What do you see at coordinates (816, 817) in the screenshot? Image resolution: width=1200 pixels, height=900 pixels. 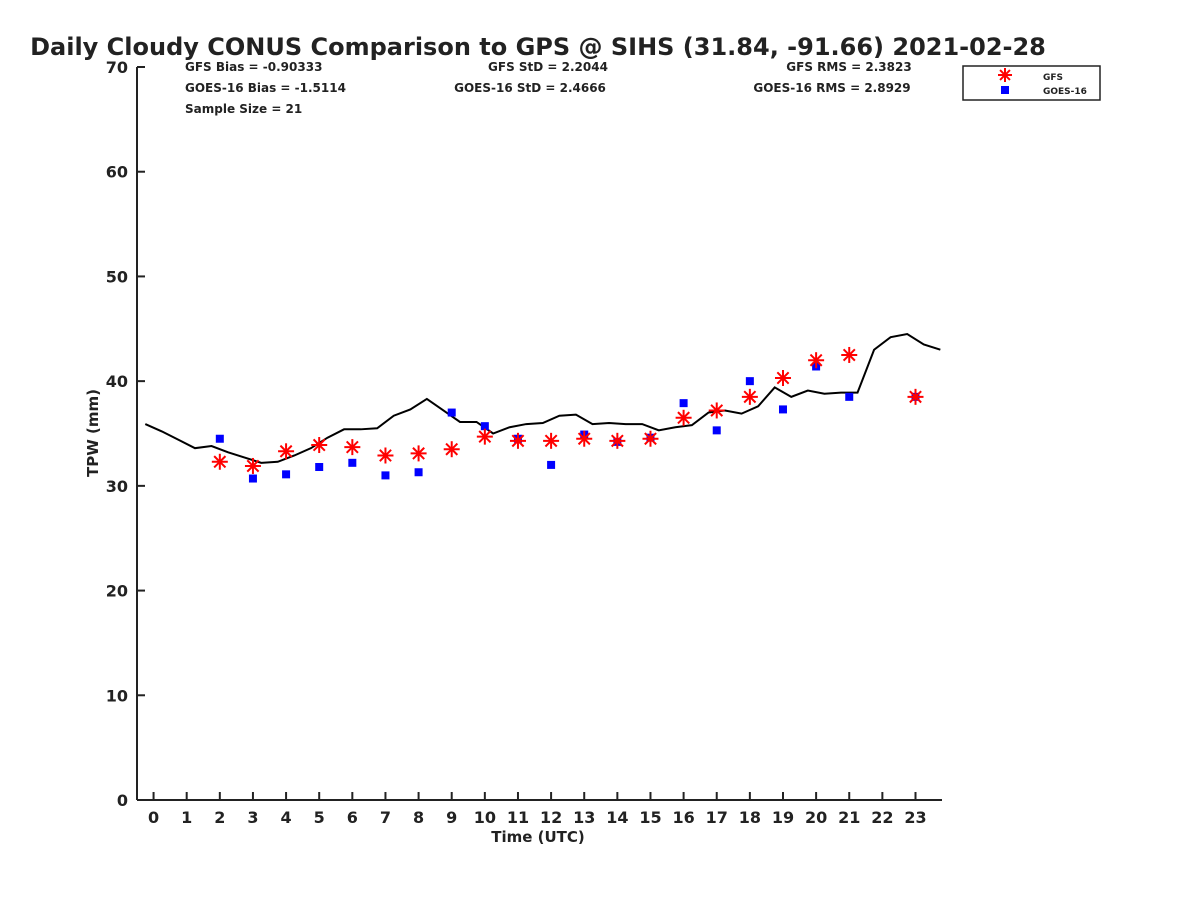 I see `x-tick-label: 20` at bounding box center [816, 817].